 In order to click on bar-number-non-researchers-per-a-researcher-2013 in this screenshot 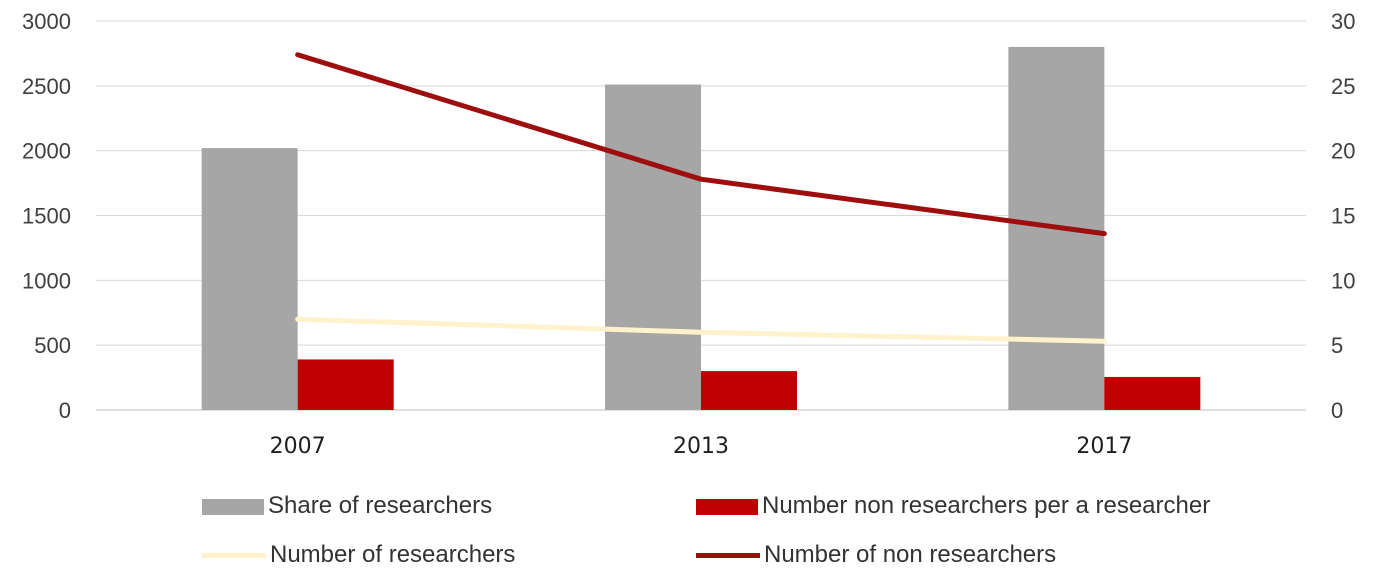, I will do `click(749, 390)`.